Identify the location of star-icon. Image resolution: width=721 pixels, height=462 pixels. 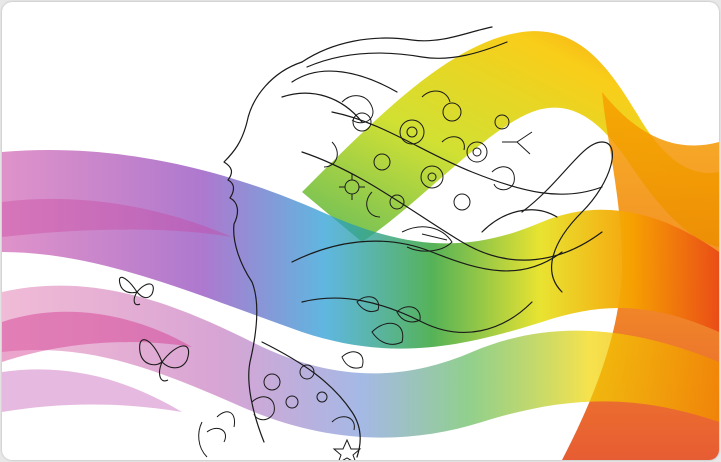
(347, 449).